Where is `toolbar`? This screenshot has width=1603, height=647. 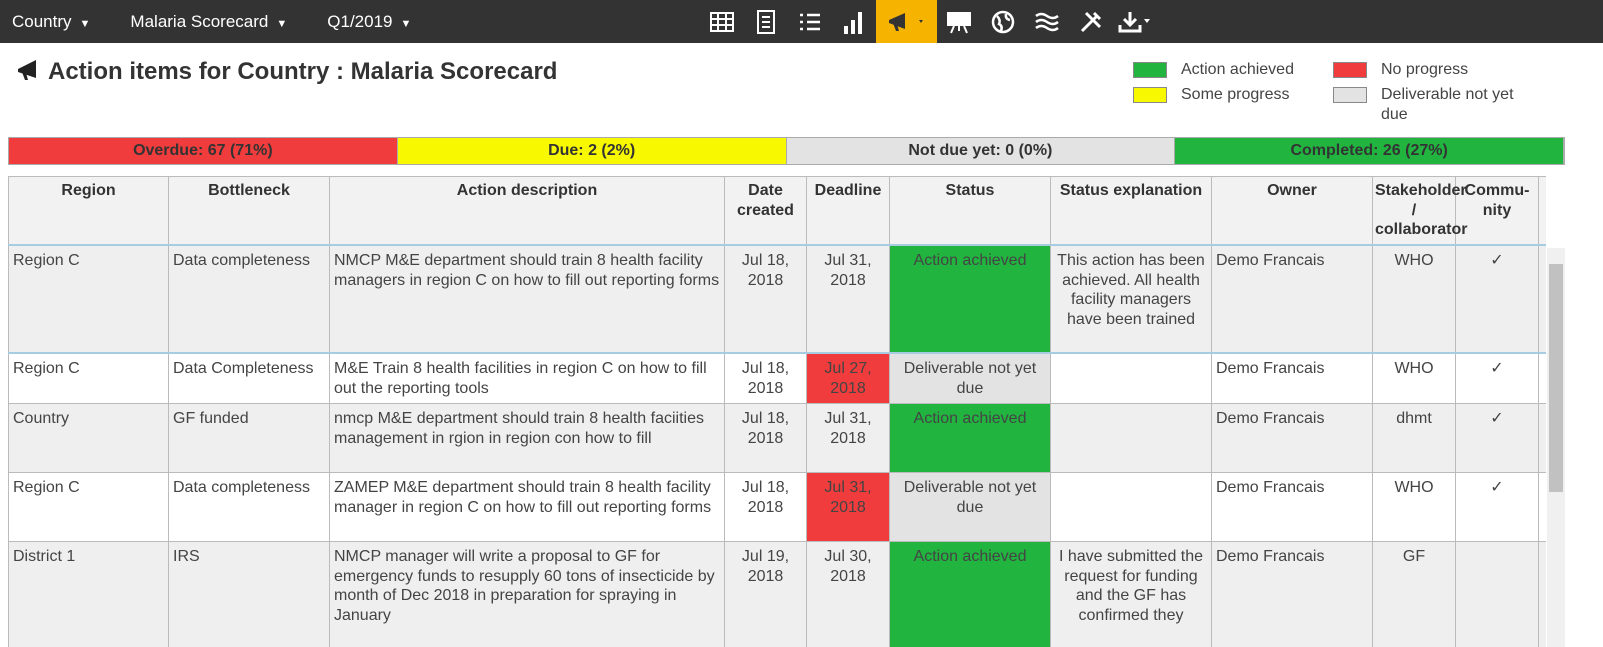
toolbar is located at coordinates (928, 21).